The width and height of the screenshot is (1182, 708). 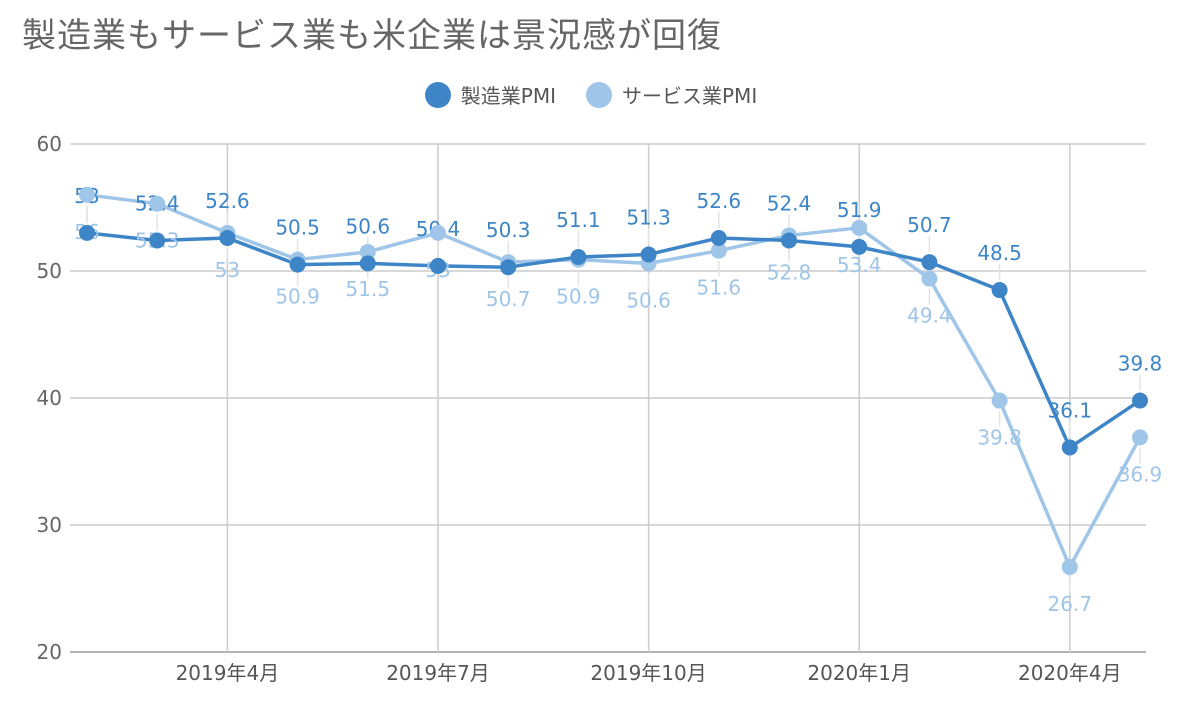 What do you see at coordinates (49, 271) in the screenshot?
I see `y-tick-label: 50` at bounding box center [49, 271].